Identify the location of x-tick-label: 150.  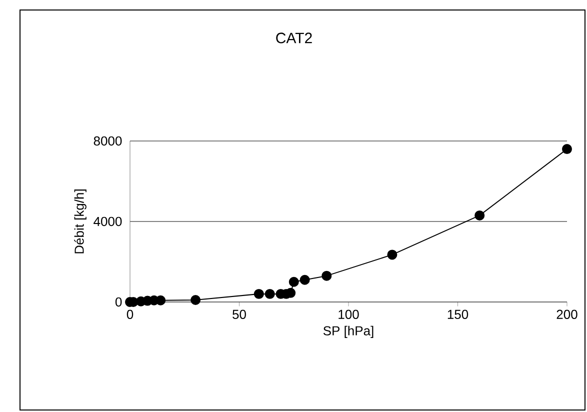
(458, 314).